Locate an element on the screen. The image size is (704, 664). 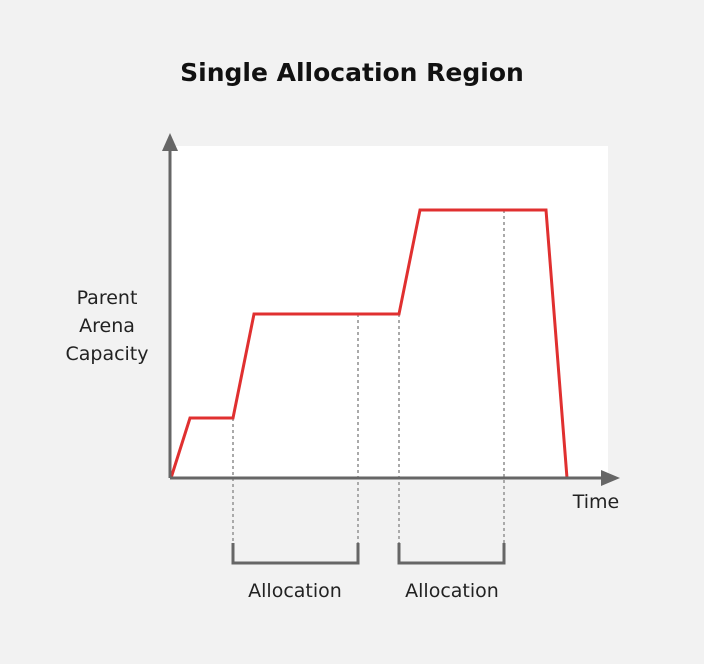
diagram-title: Single Allocation Region is located at coordinates (352, 72).